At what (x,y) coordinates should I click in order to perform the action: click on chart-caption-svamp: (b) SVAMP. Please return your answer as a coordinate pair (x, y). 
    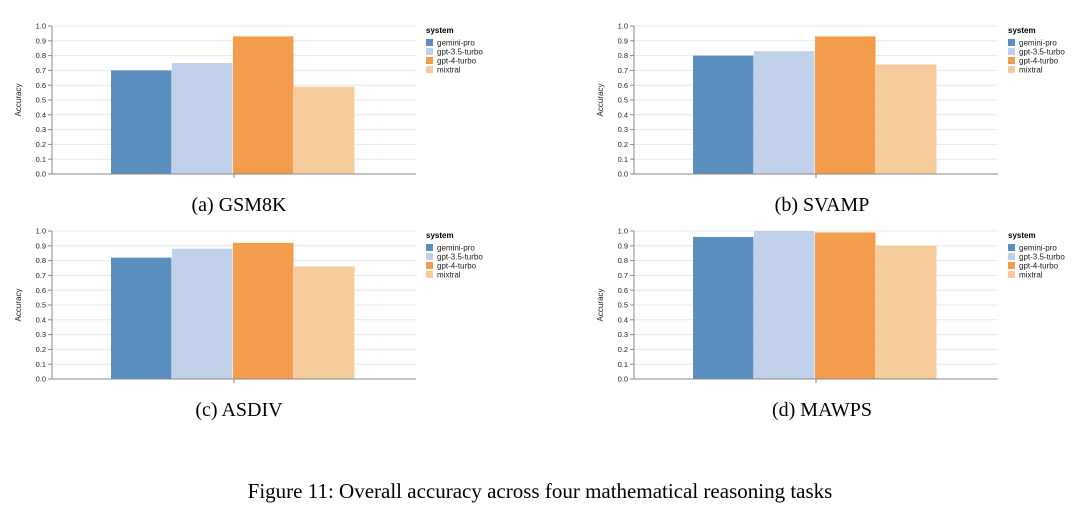
    Looking at the image, I should click on (822, 205).